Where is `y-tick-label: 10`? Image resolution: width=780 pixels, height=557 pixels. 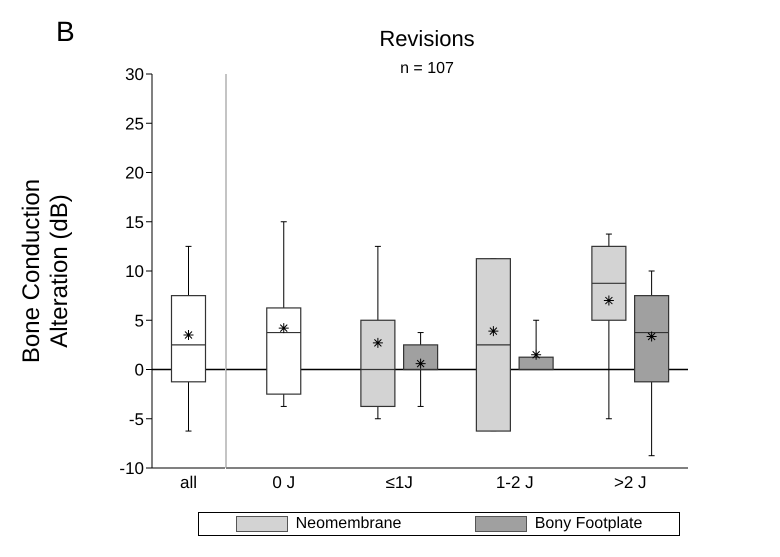
y-tick-label: 10 is located at coordinates (134, 272).